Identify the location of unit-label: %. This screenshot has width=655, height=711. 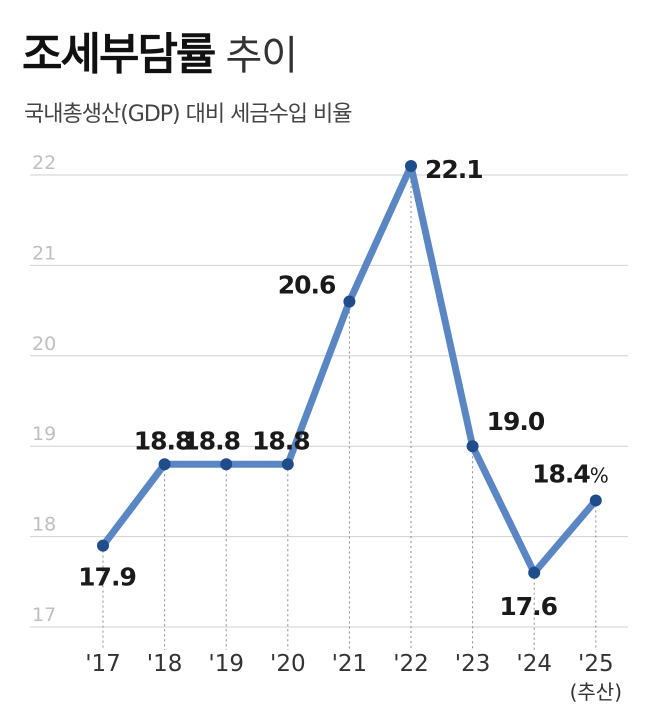
(599, 475).